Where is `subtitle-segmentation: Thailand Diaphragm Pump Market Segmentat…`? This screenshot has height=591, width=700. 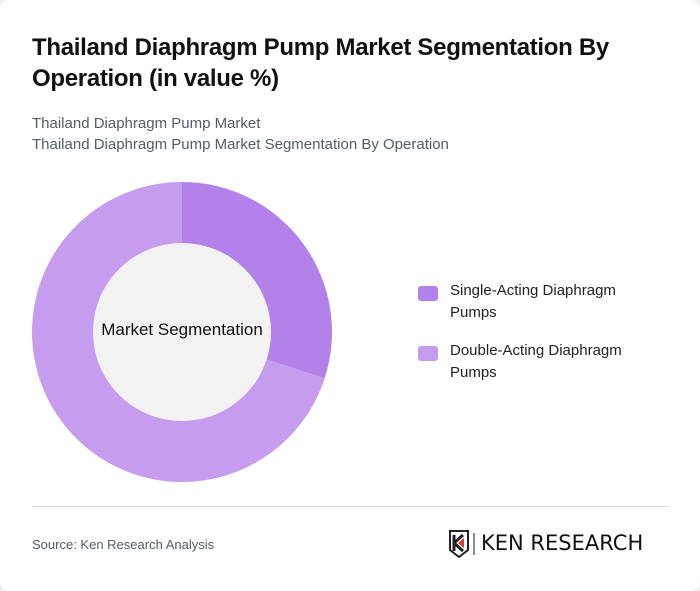
subtitle-segmentation: Thailand Diaphragm Pump Market Segmentat… is located at coordinates (240, 144).